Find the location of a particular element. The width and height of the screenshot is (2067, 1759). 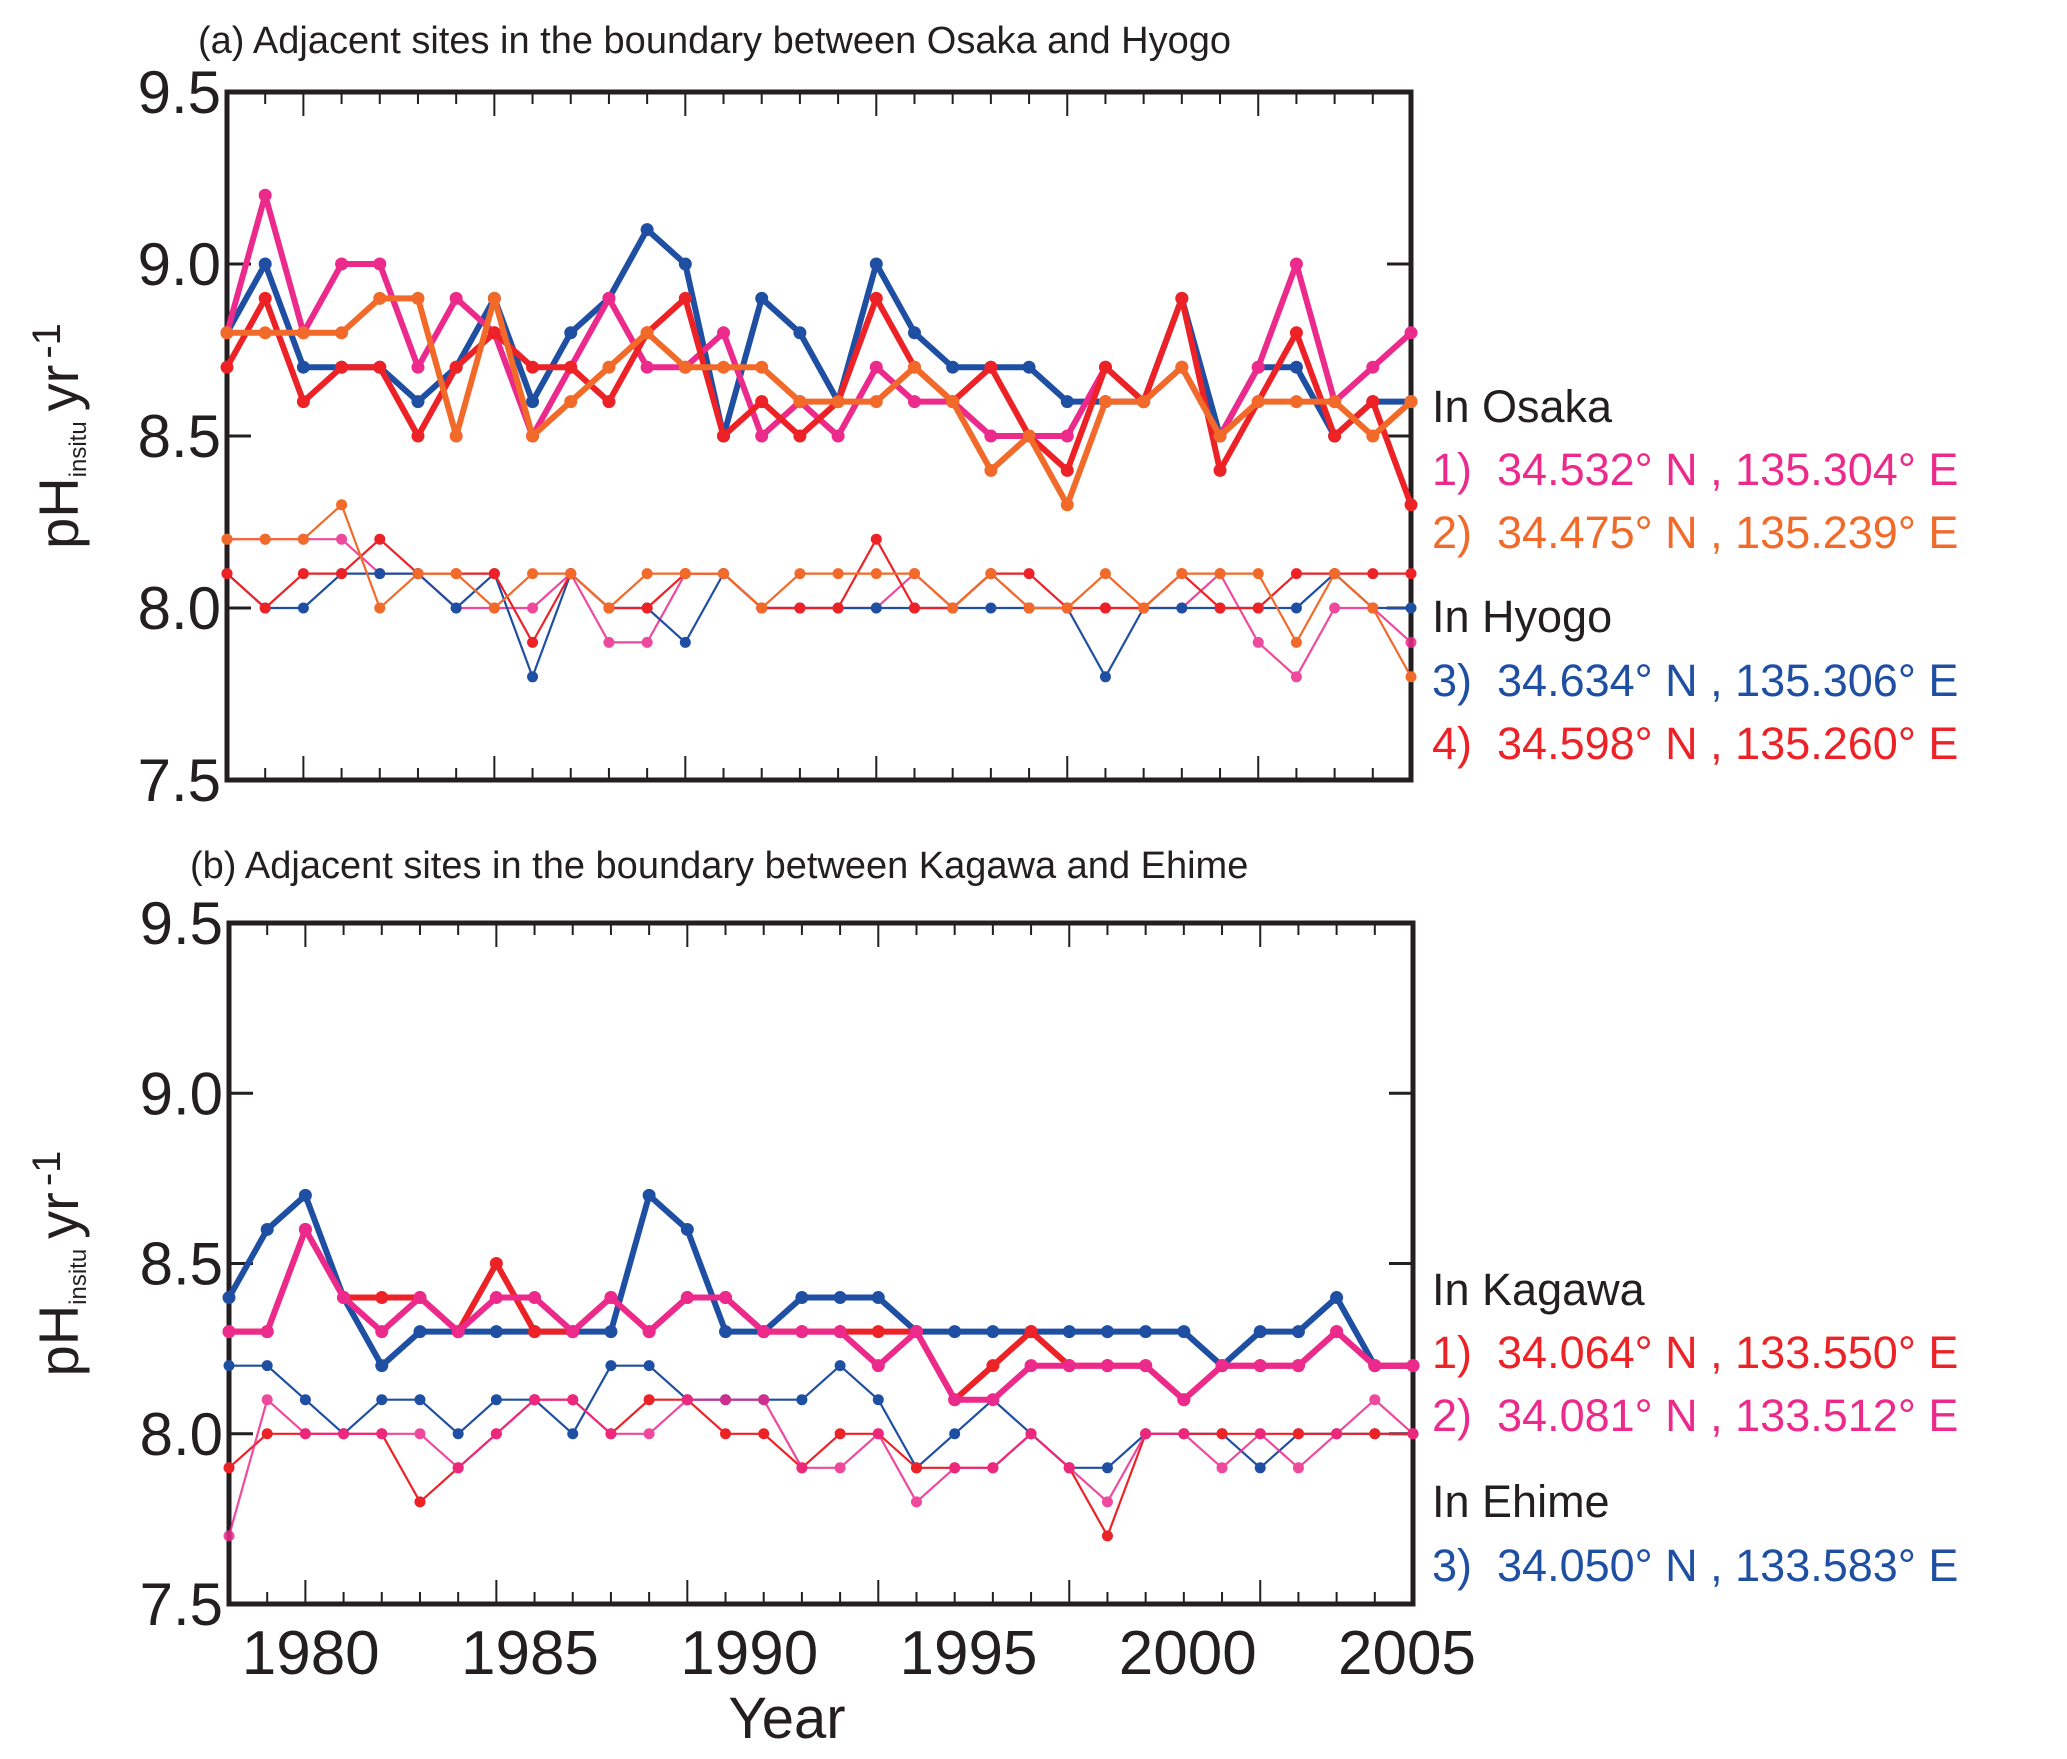

y-label-subscript: insitu is located at coordinates (78, 1277).